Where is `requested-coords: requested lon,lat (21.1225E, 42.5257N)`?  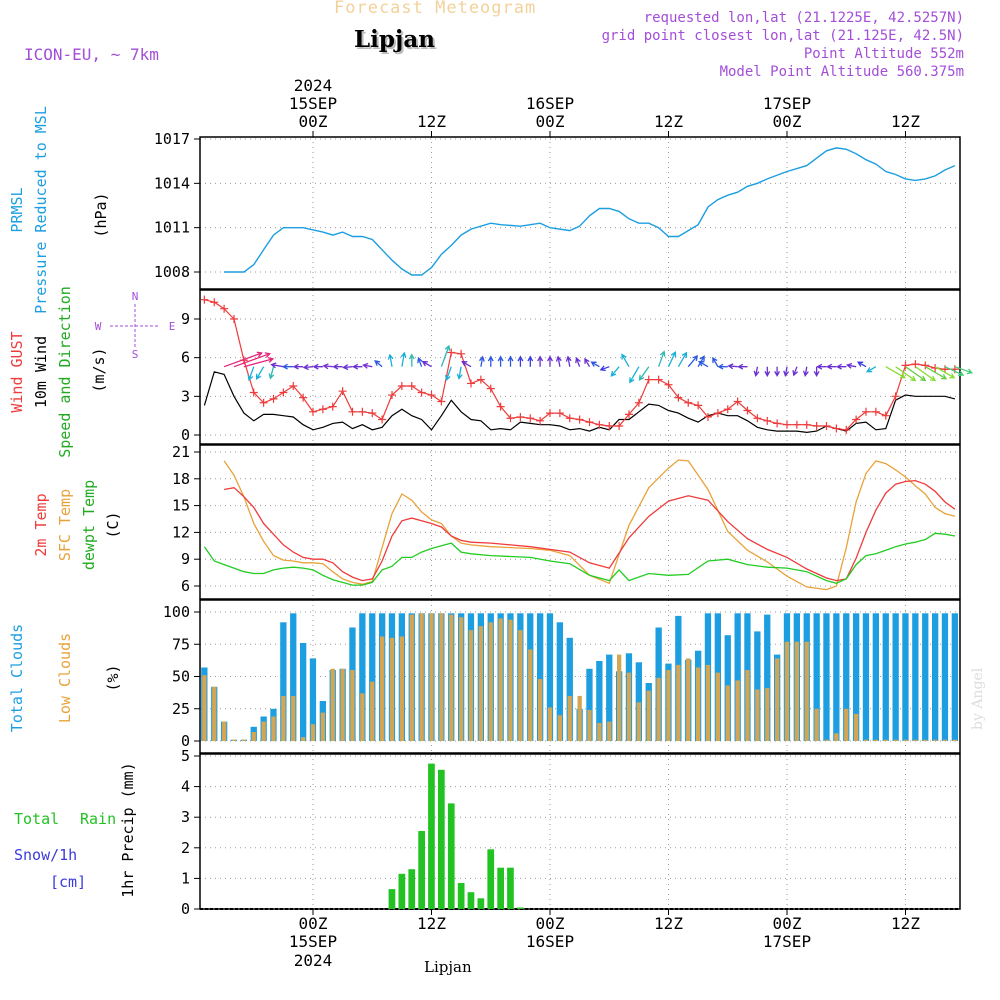
requested-coords: requested lon,lat (21.1225E, 42.5257N) is located at coordinates (803, 18).